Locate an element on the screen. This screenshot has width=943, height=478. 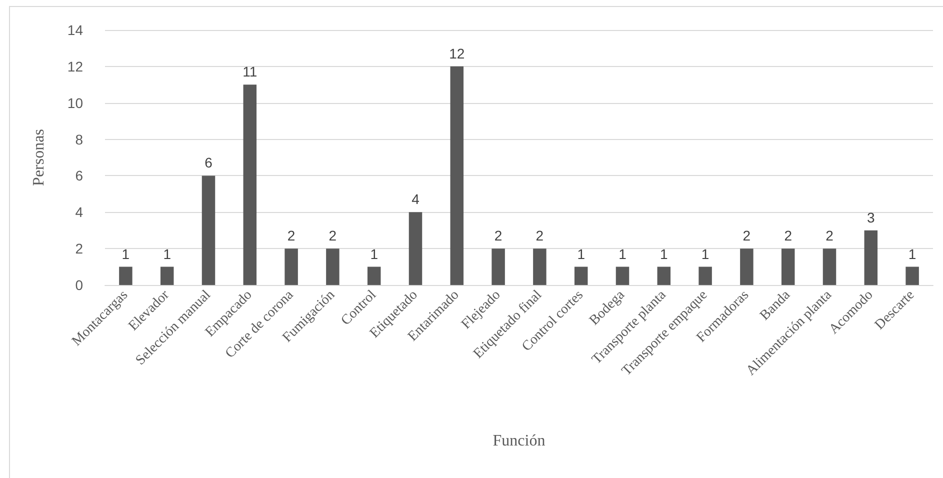
y-tick-label: 0 is located at coordinates (79, 285).